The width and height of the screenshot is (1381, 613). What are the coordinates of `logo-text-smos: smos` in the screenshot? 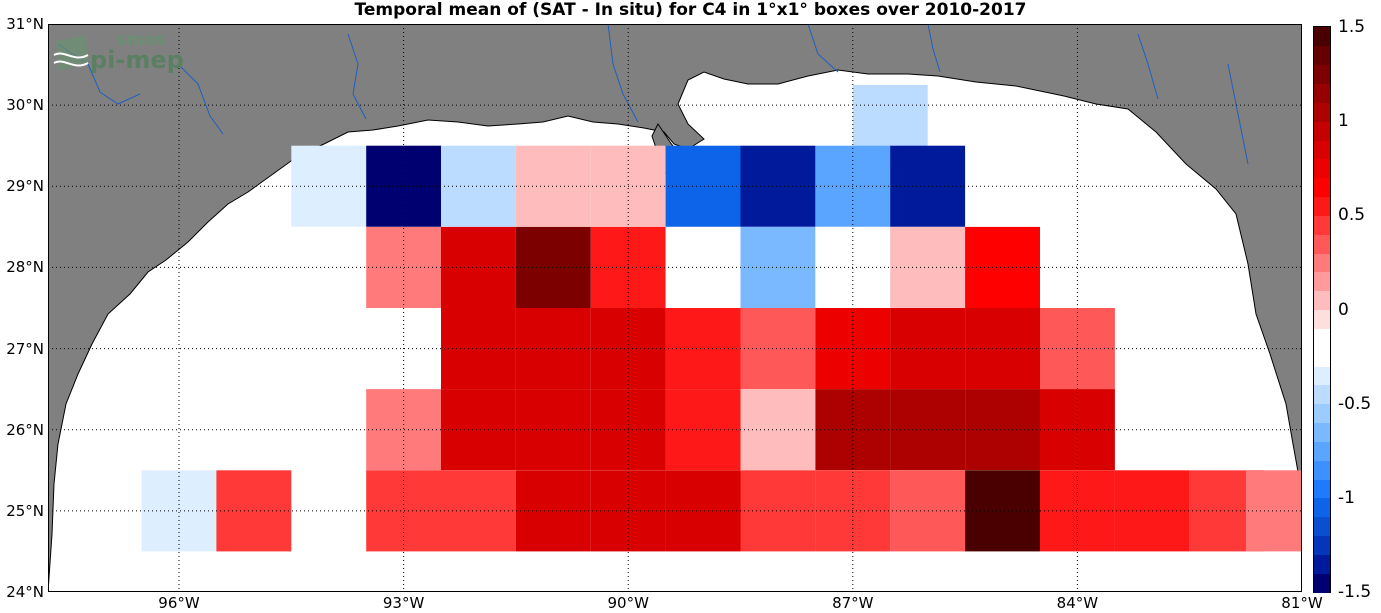 It's located at (141, 40).